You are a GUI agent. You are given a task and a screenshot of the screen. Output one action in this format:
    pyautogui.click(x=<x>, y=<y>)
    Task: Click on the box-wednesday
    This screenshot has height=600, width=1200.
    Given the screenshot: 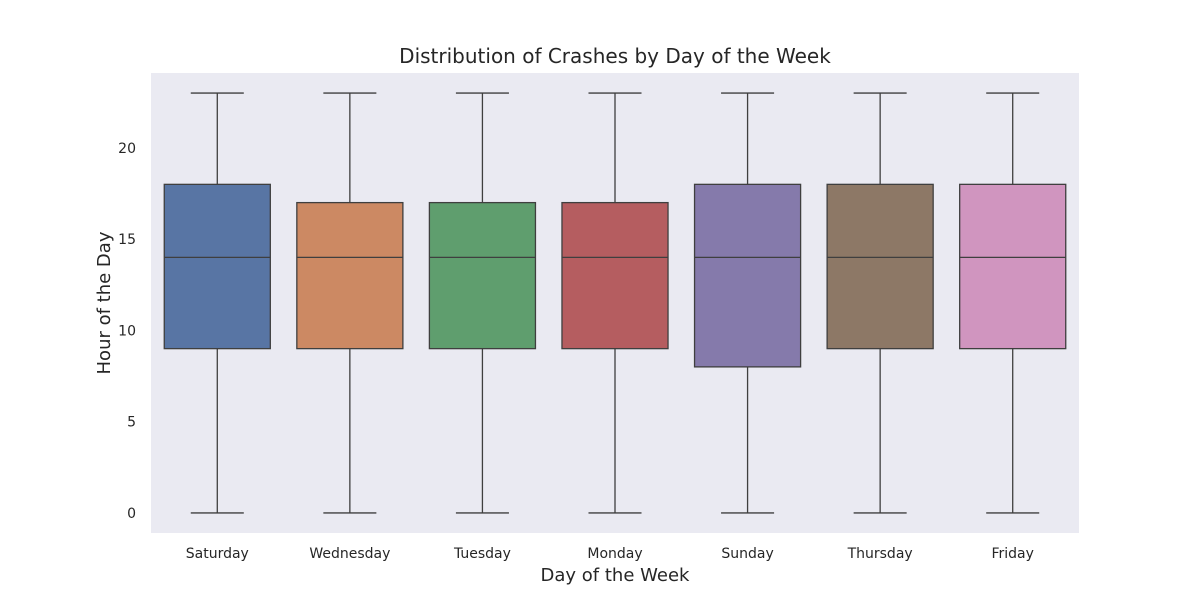 What is the action you would take?
    pyautogui.click(x=350, y=303)
    